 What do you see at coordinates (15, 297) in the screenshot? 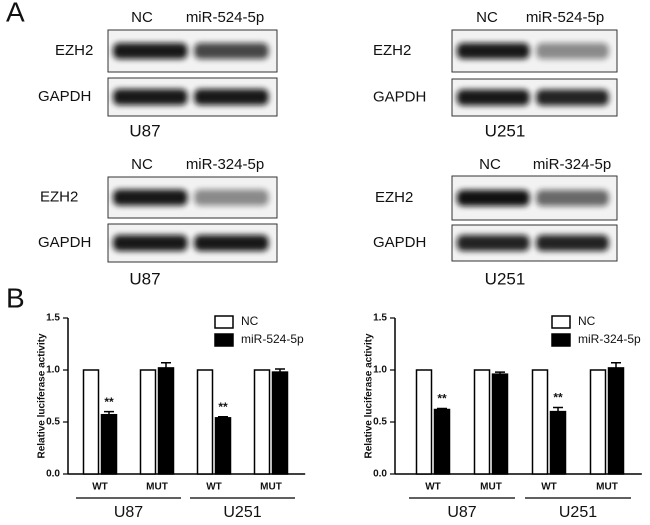
I see `panel-label: B` at bounding box center [15, 297].